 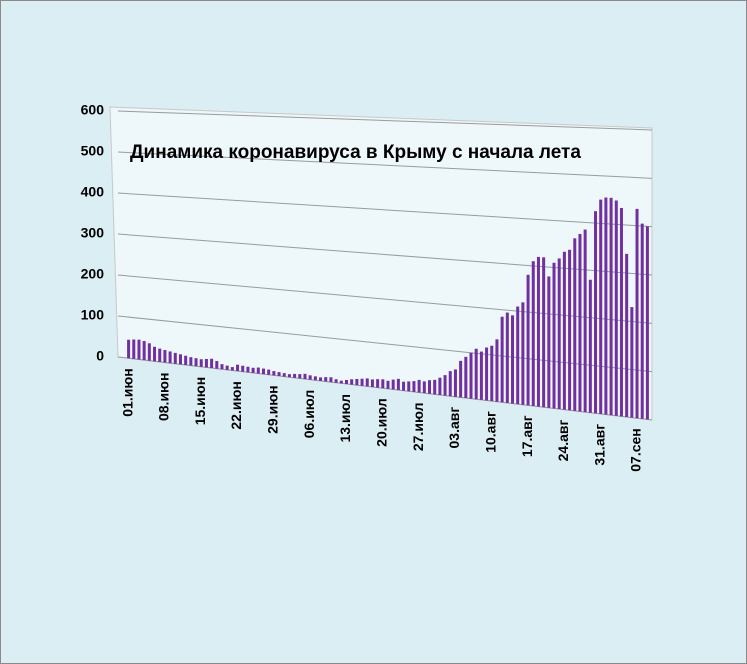 What do you see at coordinates (418, 427) in the screenshot?
I see `x-tick-label: 27.июл` at bounding box center [418, 427].